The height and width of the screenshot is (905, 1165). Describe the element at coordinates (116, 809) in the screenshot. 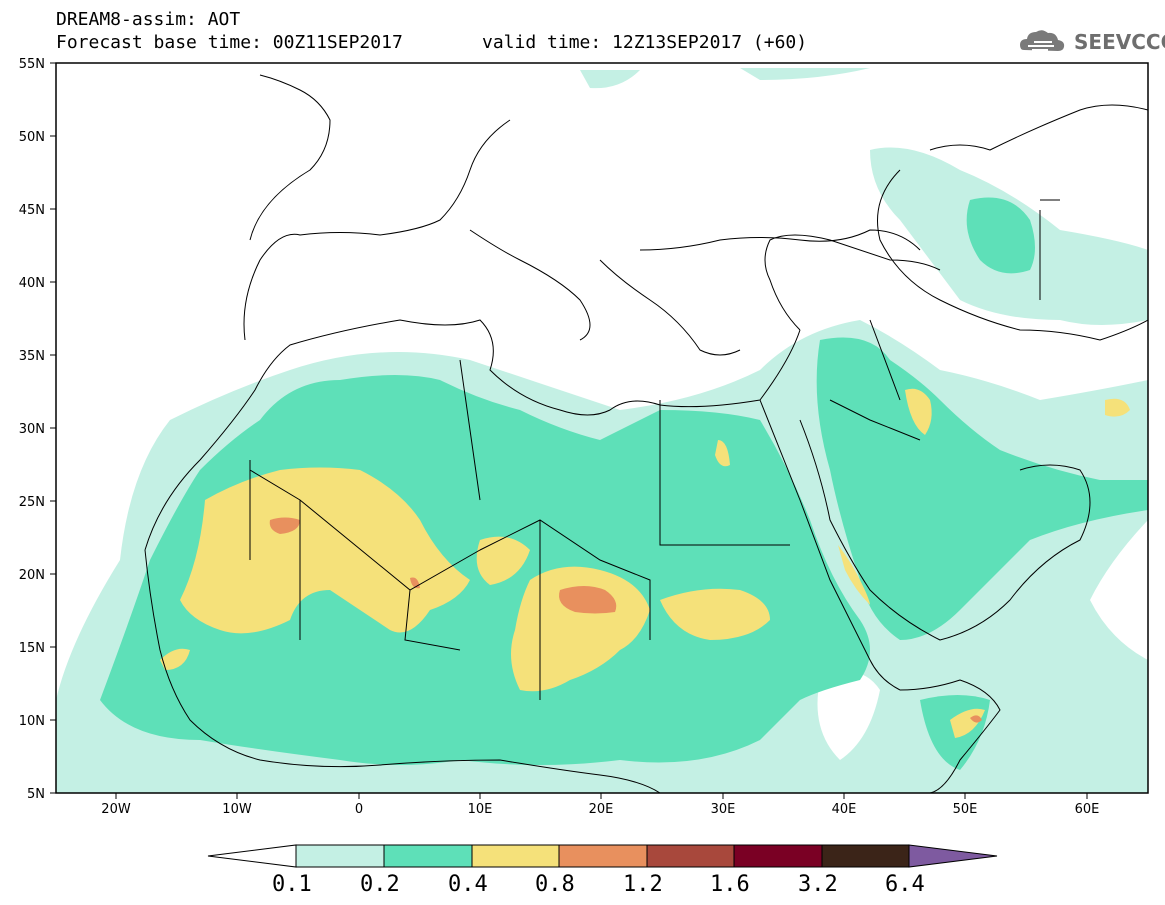

I see `lon-tick-label: 20W` at that location.